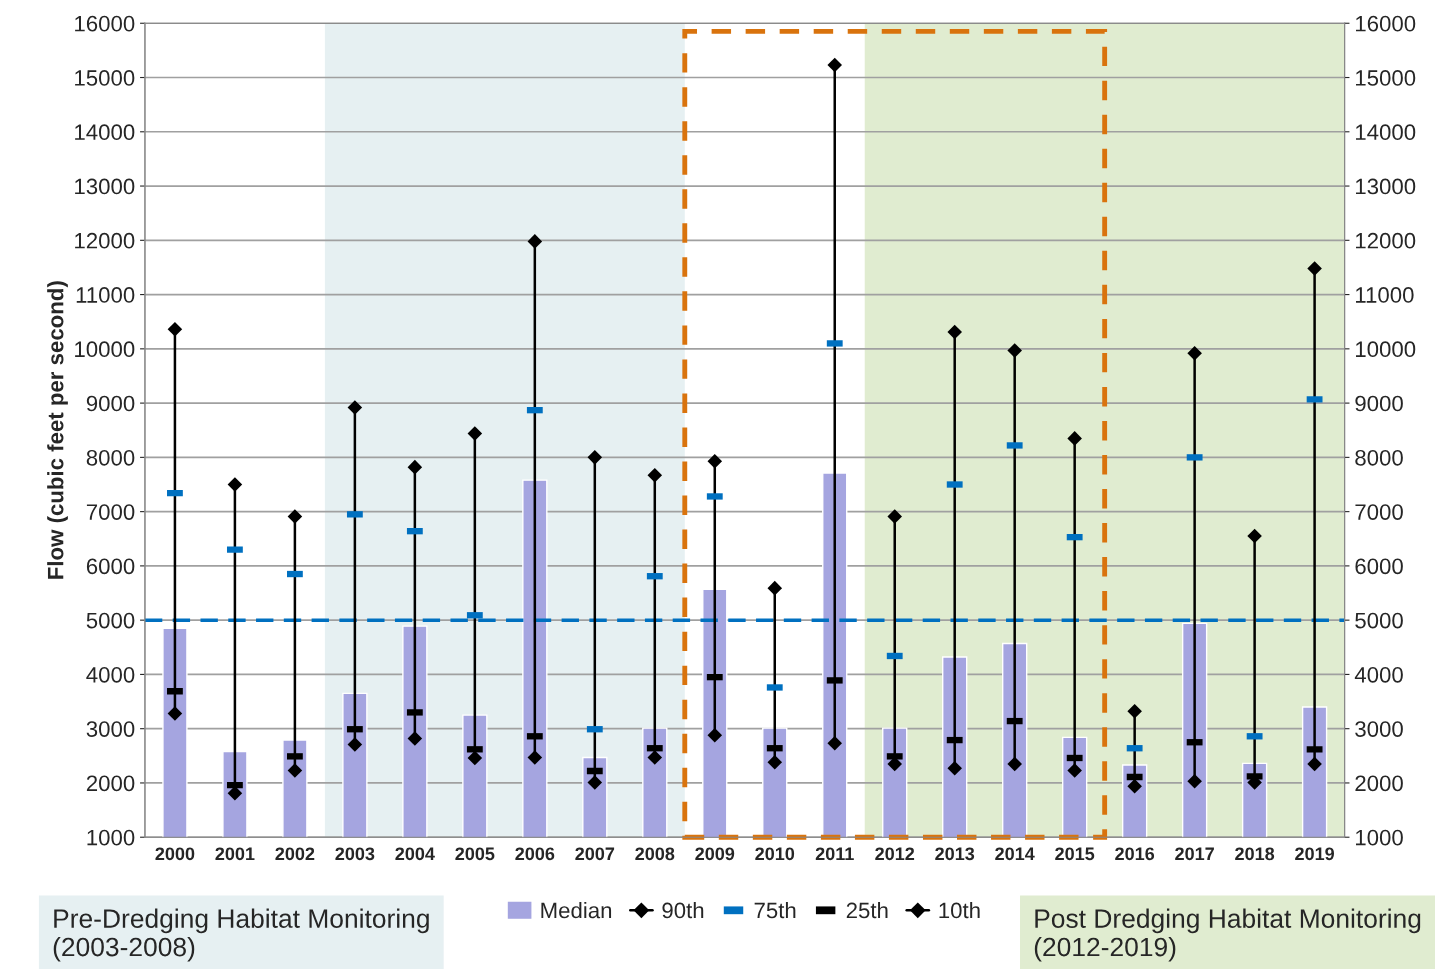 Image resolution: width=1435 pixels, height=969 pixels. What do you see at coordinates (535, 854) in the screenshot?
I see `x-tick-label: 2006` at bounding box center [535, 854].